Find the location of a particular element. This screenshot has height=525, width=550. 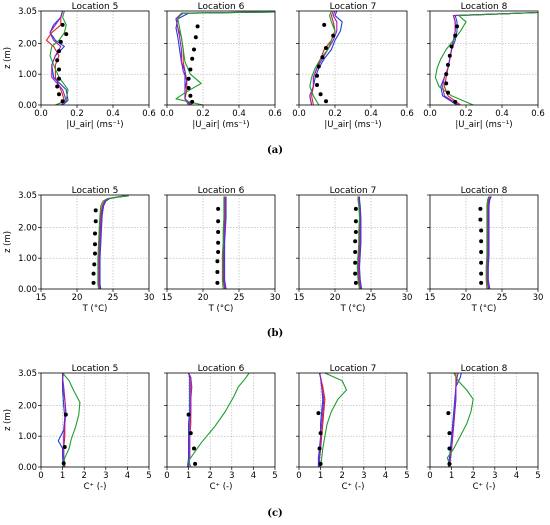

series-line-series_b is located at coordinates (111, 242).